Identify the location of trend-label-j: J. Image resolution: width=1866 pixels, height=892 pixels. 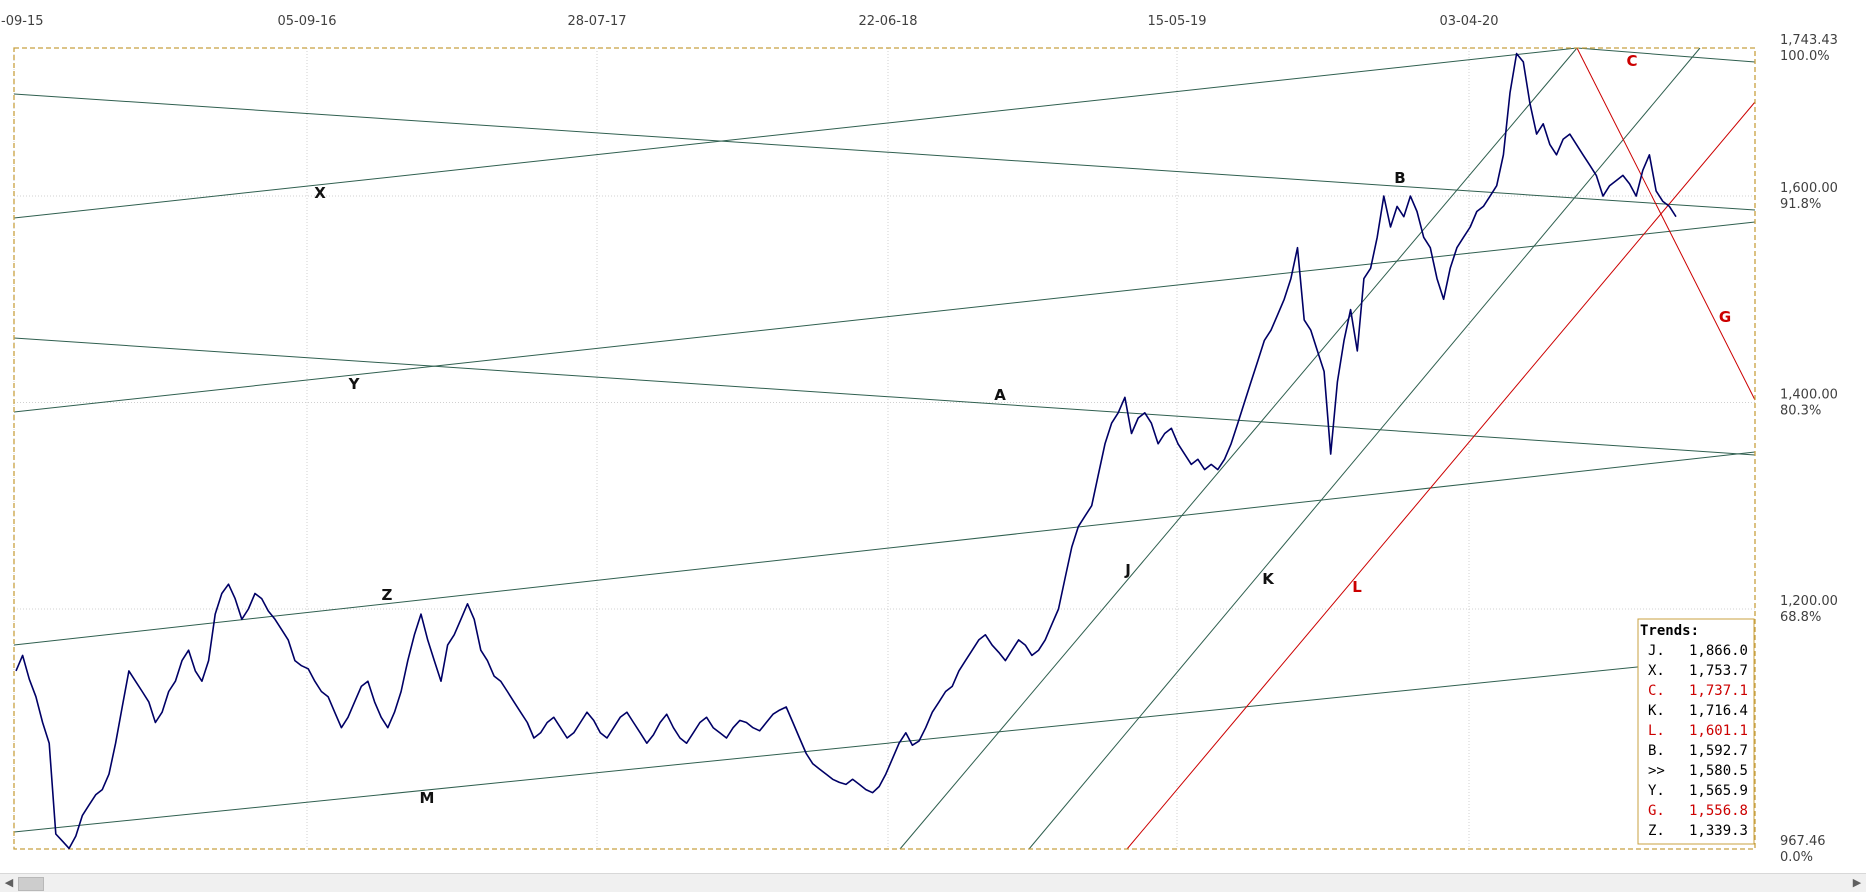
(1127, 570).